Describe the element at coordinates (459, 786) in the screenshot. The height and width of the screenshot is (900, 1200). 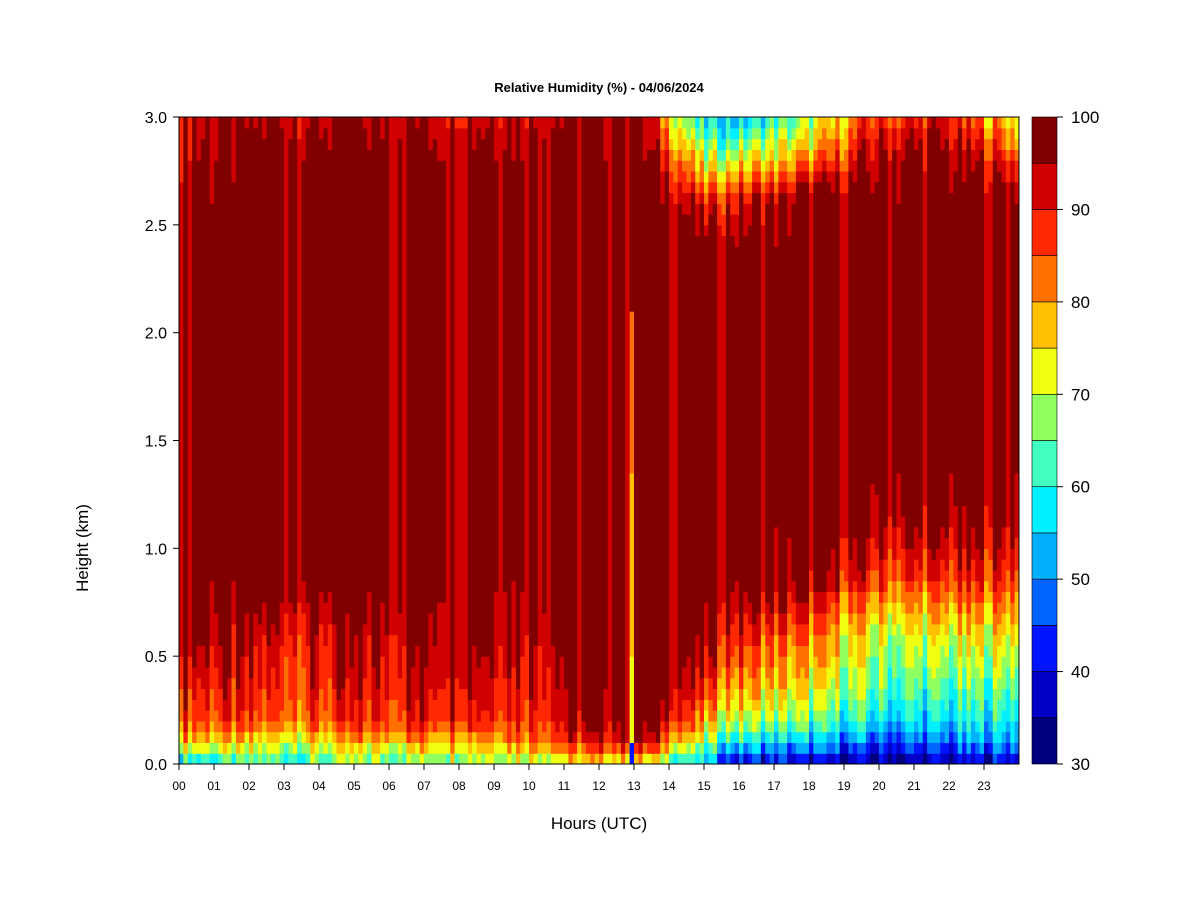
I see `x-tick-label: 08` at that location.